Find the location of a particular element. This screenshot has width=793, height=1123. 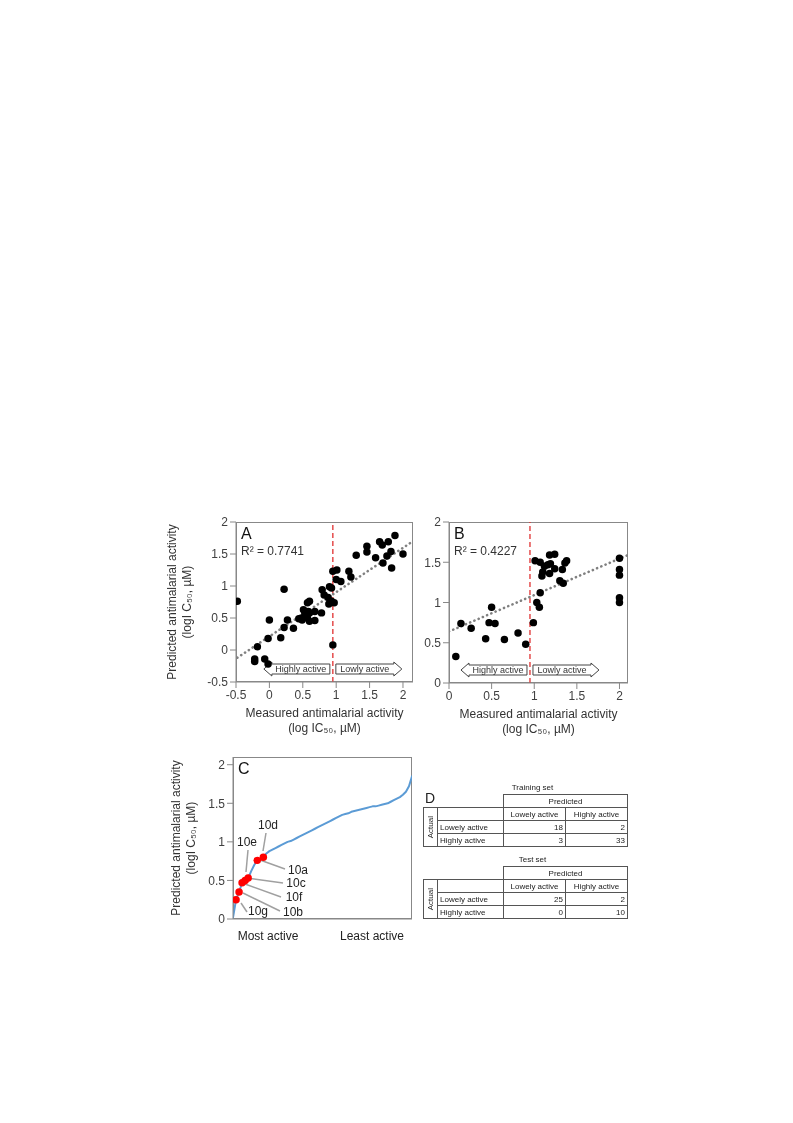

y-tick-label: -0.5 is located at coordinates (218, 682).